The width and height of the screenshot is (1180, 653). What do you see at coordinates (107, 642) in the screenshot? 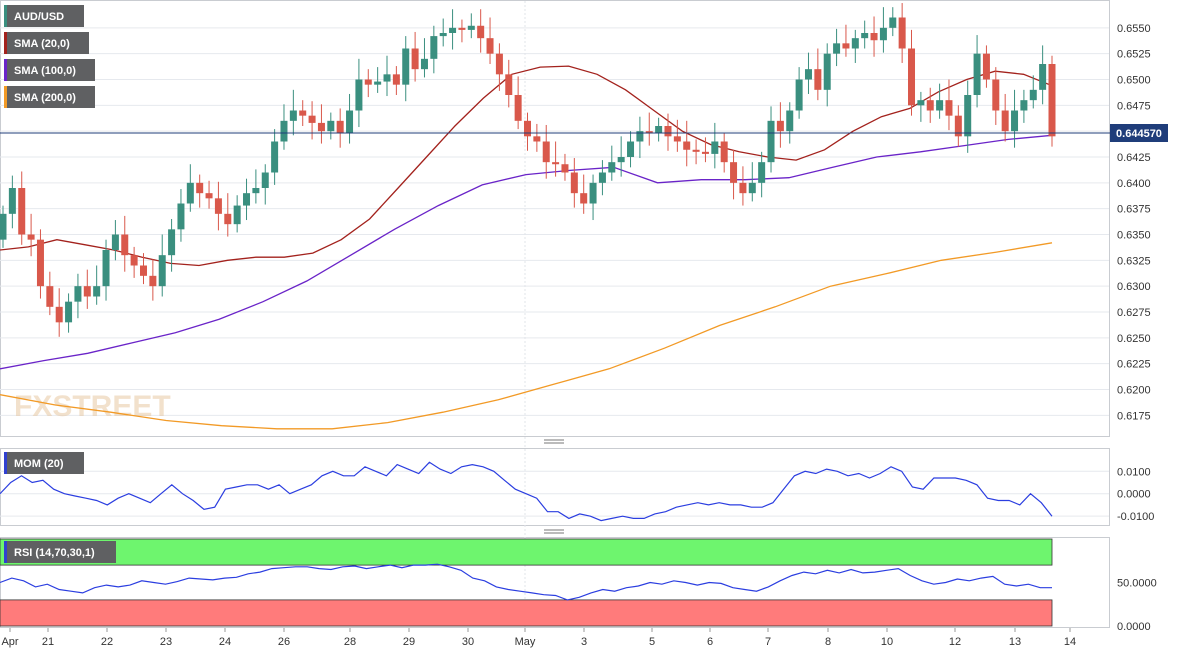
I see `x-tick-label: 22` at bounding box center [107, 642].